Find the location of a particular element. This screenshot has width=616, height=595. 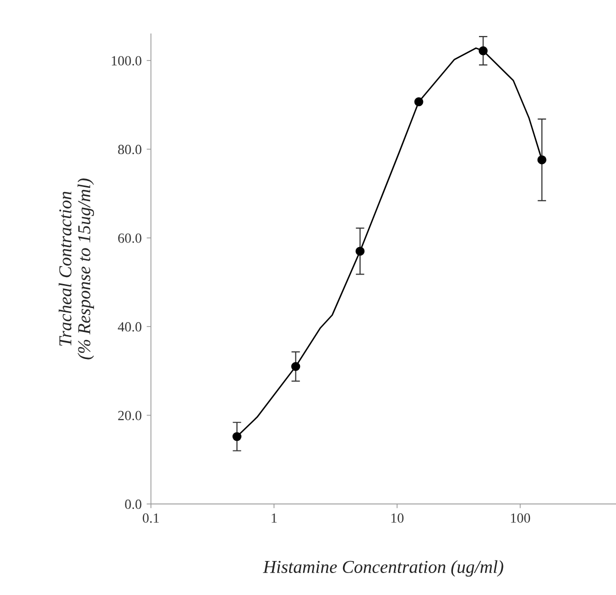

y-tick-label: 80.0 is located at coordinates (130, 149).